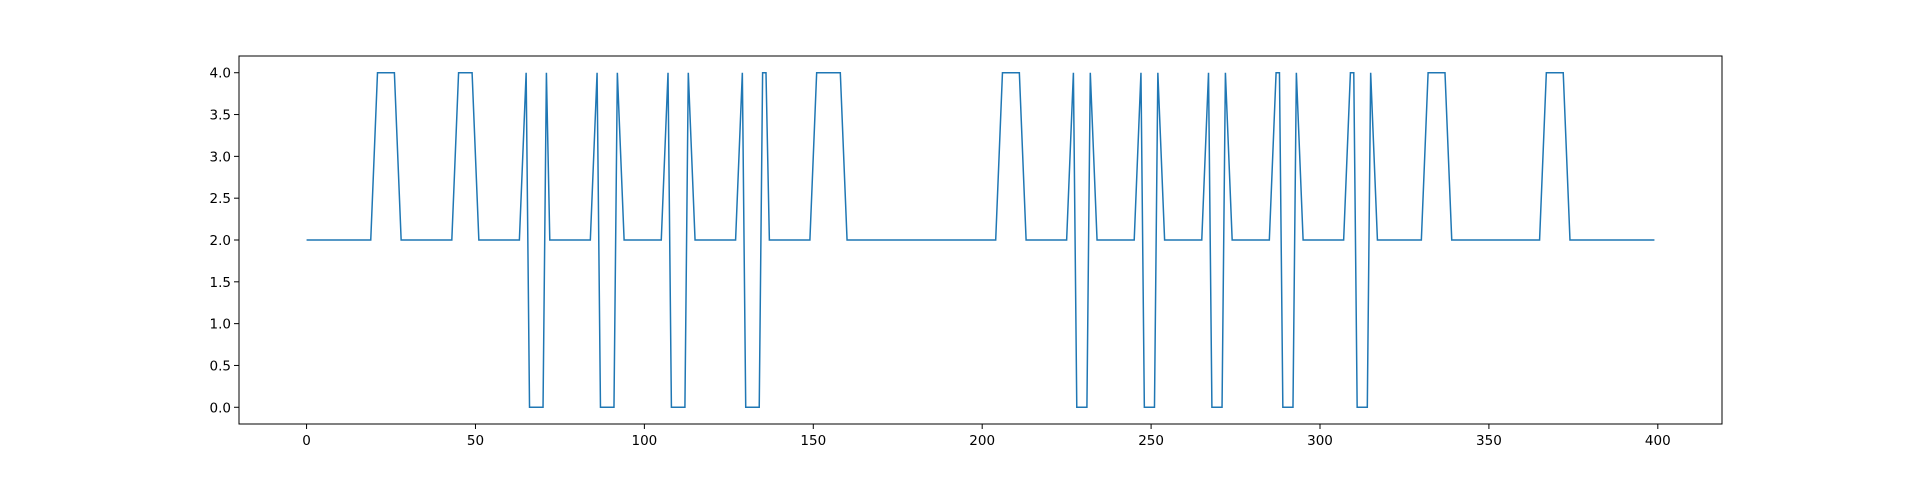 The height and width of the screenshot is (481, 1913). I want to click on y-tick-label: 2.0, so click(220, 241).